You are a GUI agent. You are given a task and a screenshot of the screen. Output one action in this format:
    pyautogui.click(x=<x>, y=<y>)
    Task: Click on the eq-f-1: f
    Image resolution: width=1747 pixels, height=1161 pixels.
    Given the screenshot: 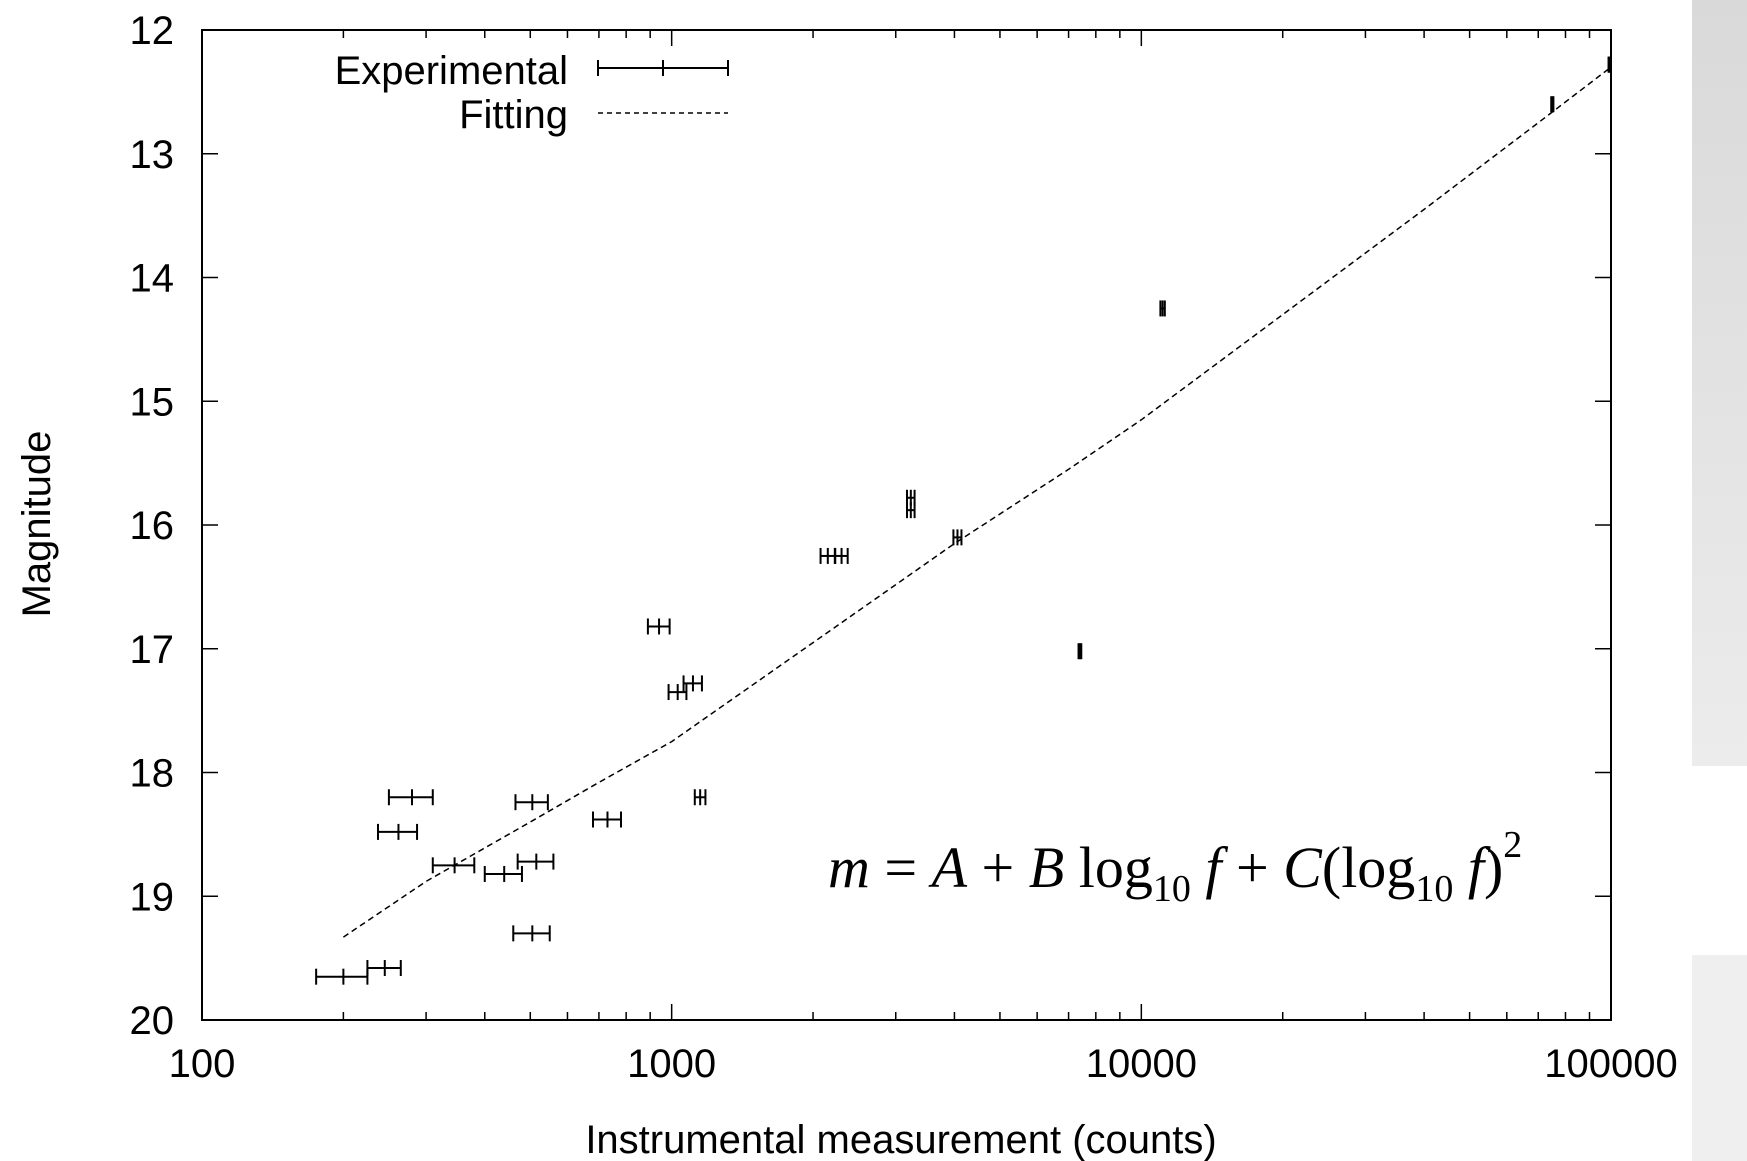 What is the action you would take?
    pyautogui.click(x=1206, y=867)
    